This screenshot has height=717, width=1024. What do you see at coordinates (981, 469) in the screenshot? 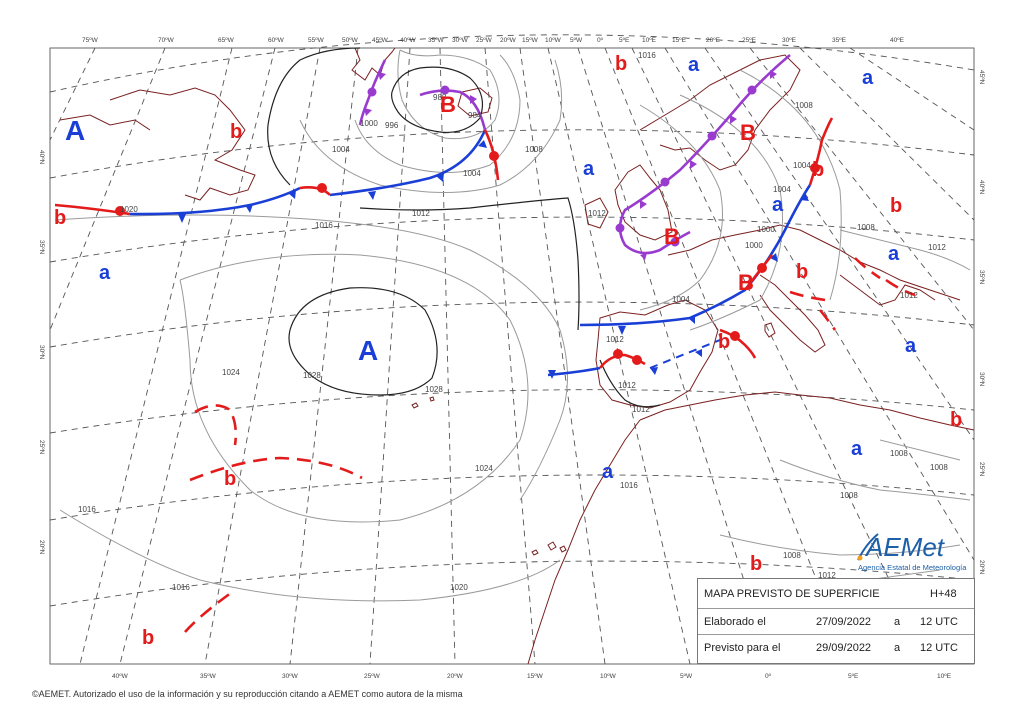
I see `lat-label: 25ºN` at bounding box center [981, 469].